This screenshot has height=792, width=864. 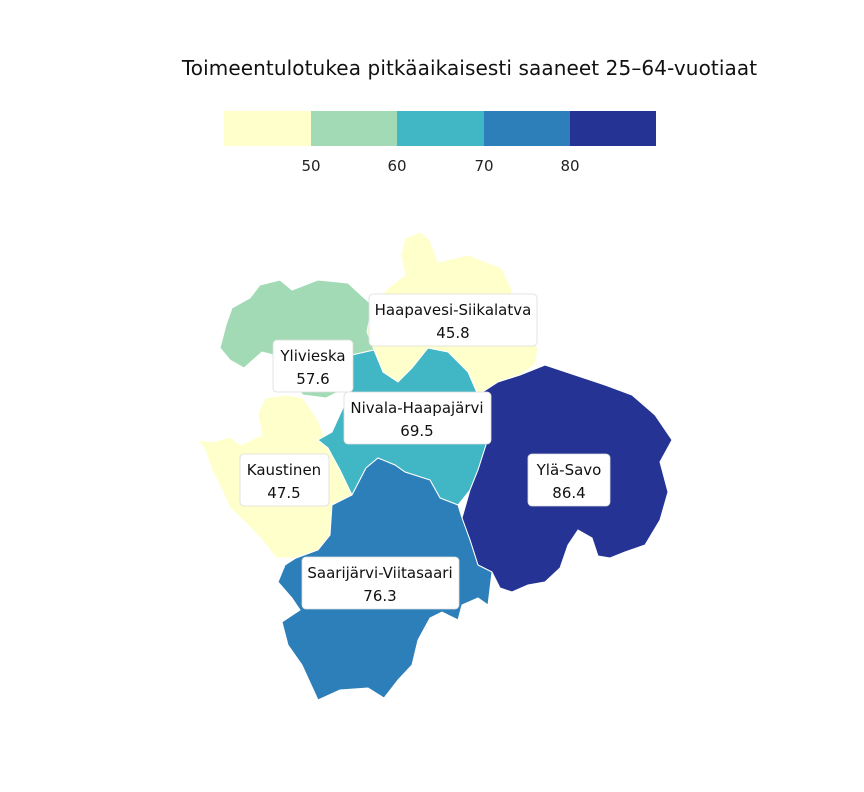 What do you see at coordinates (416, 408) in the screenshot?
I see `region-name: Nivala-Haapajärvi` at bounding box center [416, 408].